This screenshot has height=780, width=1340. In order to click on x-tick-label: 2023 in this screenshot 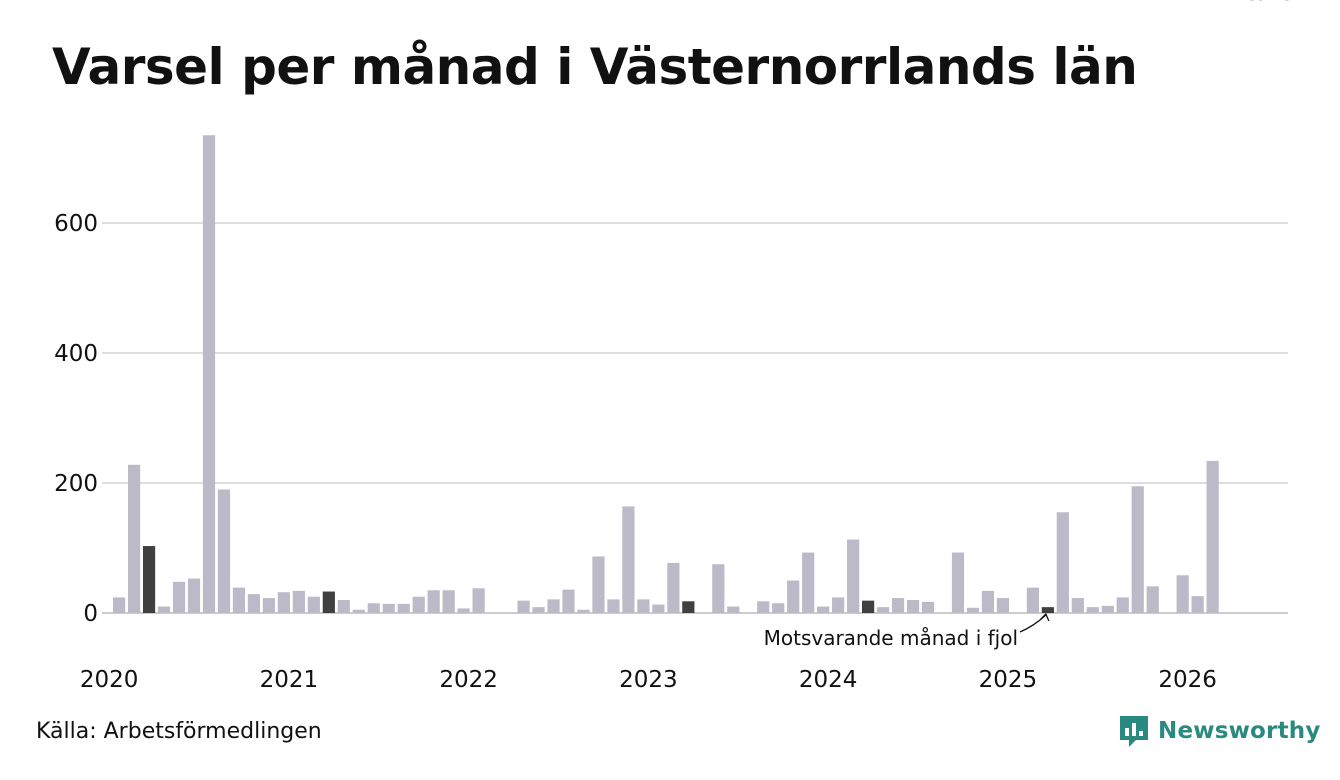, I will do `click(648, 680)`.